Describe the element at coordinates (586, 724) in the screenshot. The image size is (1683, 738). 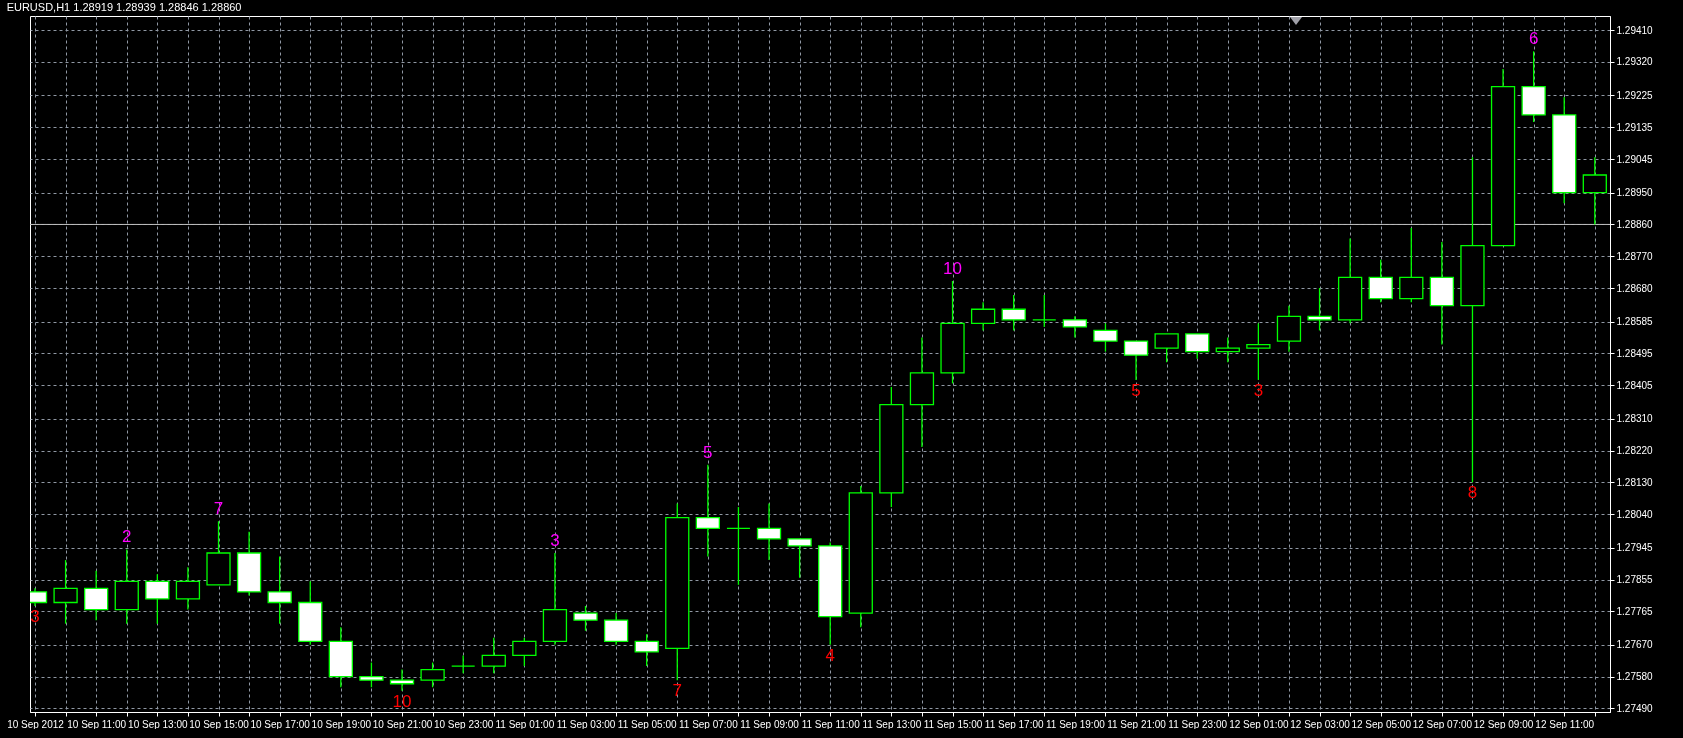
I see `x-tick-label: 11 Sep 03:00` at that location.